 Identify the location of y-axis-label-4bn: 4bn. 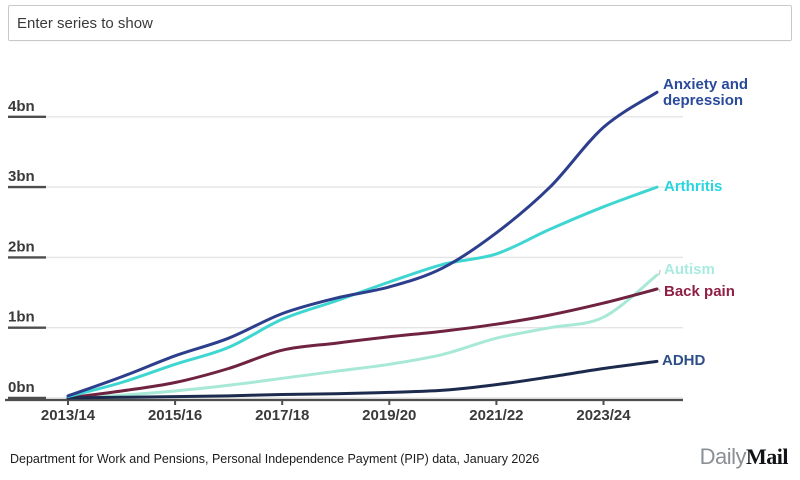
(21, 106).